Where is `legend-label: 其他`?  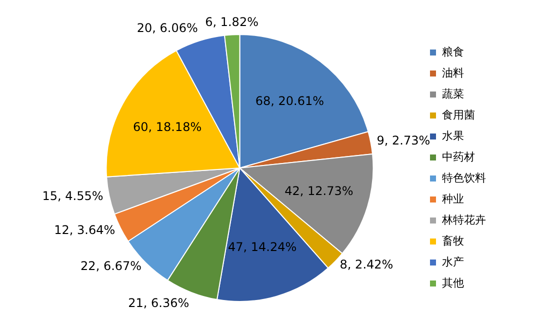 legend-label: 其他 is located at coordinates (453, 283).